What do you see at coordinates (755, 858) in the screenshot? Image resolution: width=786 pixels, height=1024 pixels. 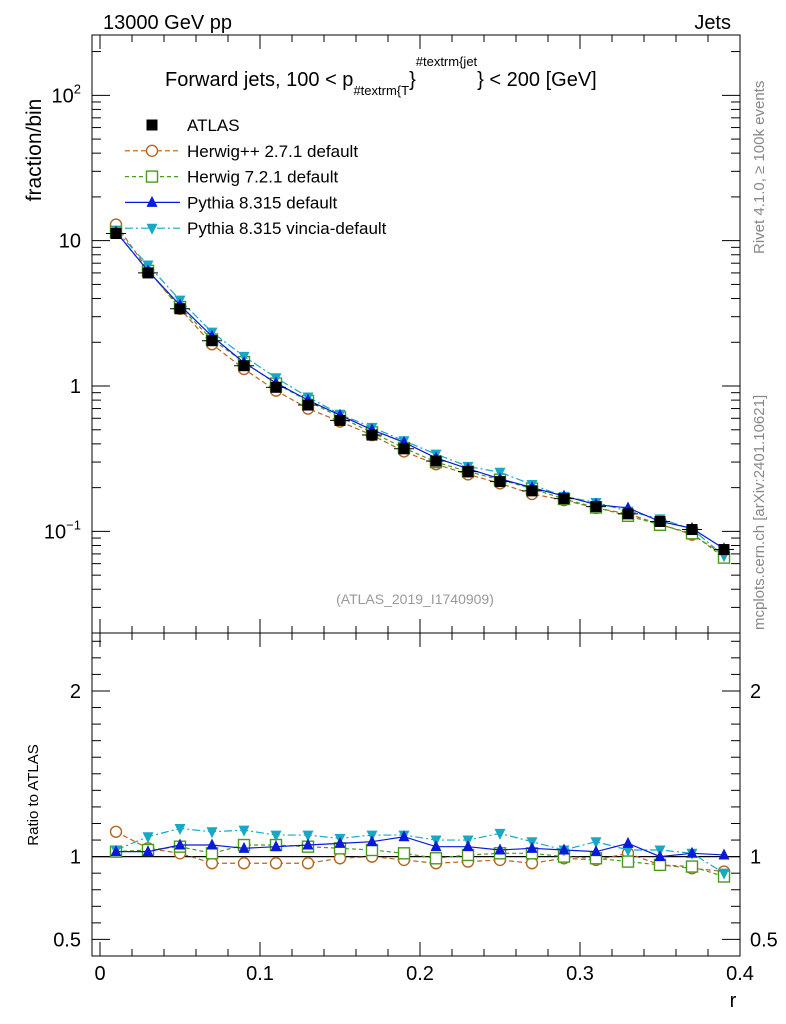 I see `y-tick-label-bottom-right: 1` at bounding box center [755, 858].